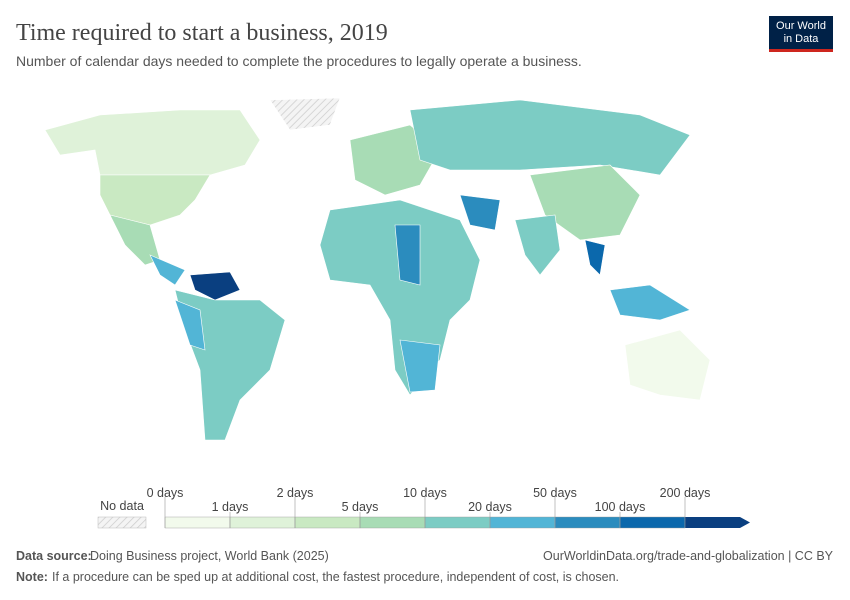  What do you see at coordinates (152, 142) in the screenshot?
I see `canada` at bounding box center [152, 142].